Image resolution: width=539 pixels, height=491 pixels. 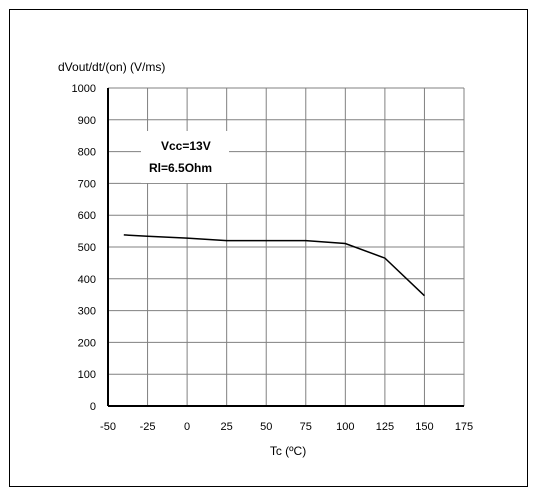 I want to click on x-tick-label: 175, so click(x=464, y=427).